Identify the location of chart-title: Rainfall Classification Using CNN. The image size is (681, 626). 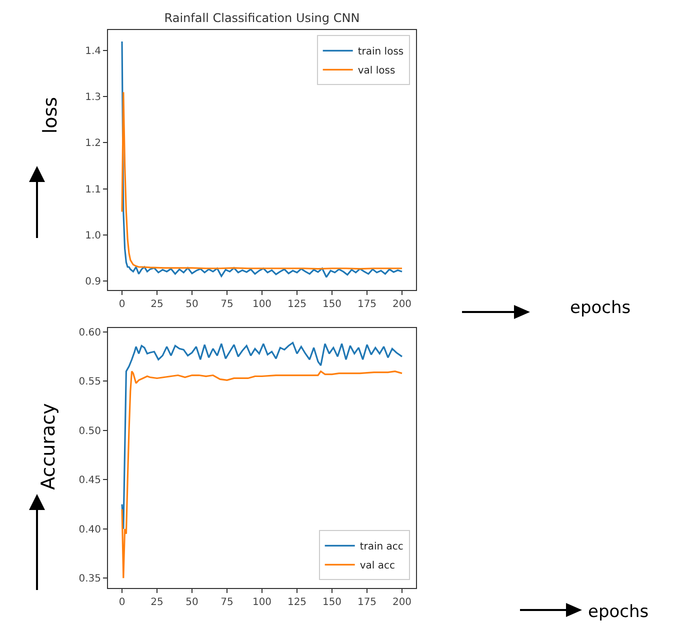
(262, 18).